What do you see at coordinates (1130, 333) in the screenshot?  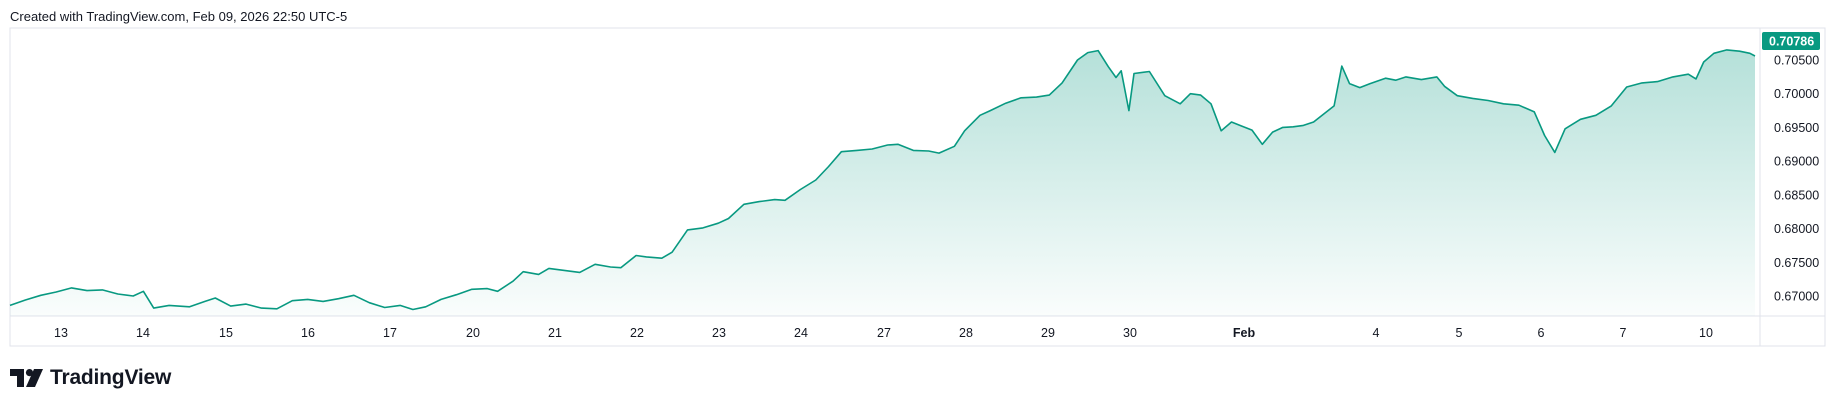 I see `time-axis-tick-label: 30` at bounding box center [1130, 333].